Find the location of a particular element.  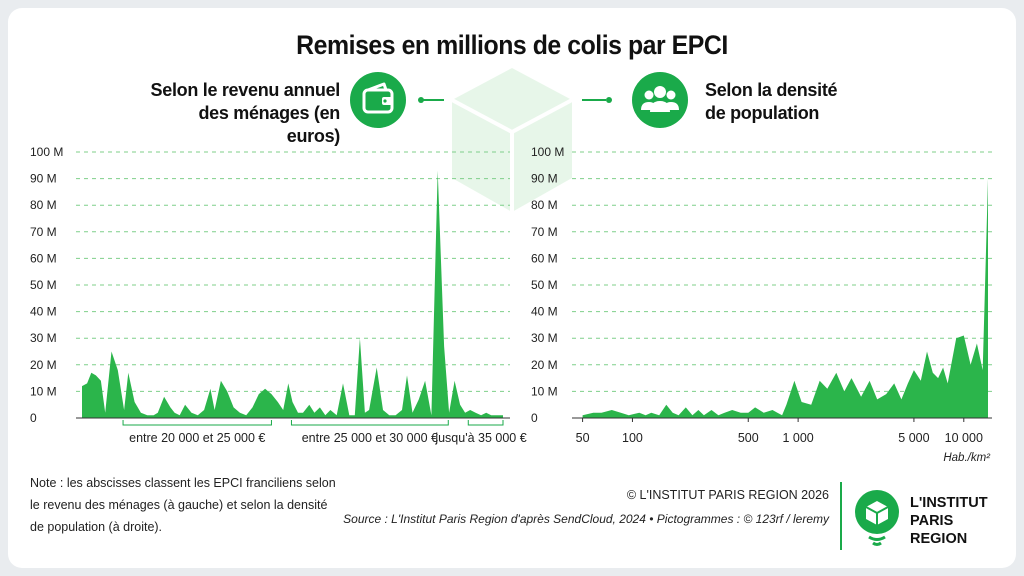

left-y-tick-label: 0 is located at coordinates (33, 418).